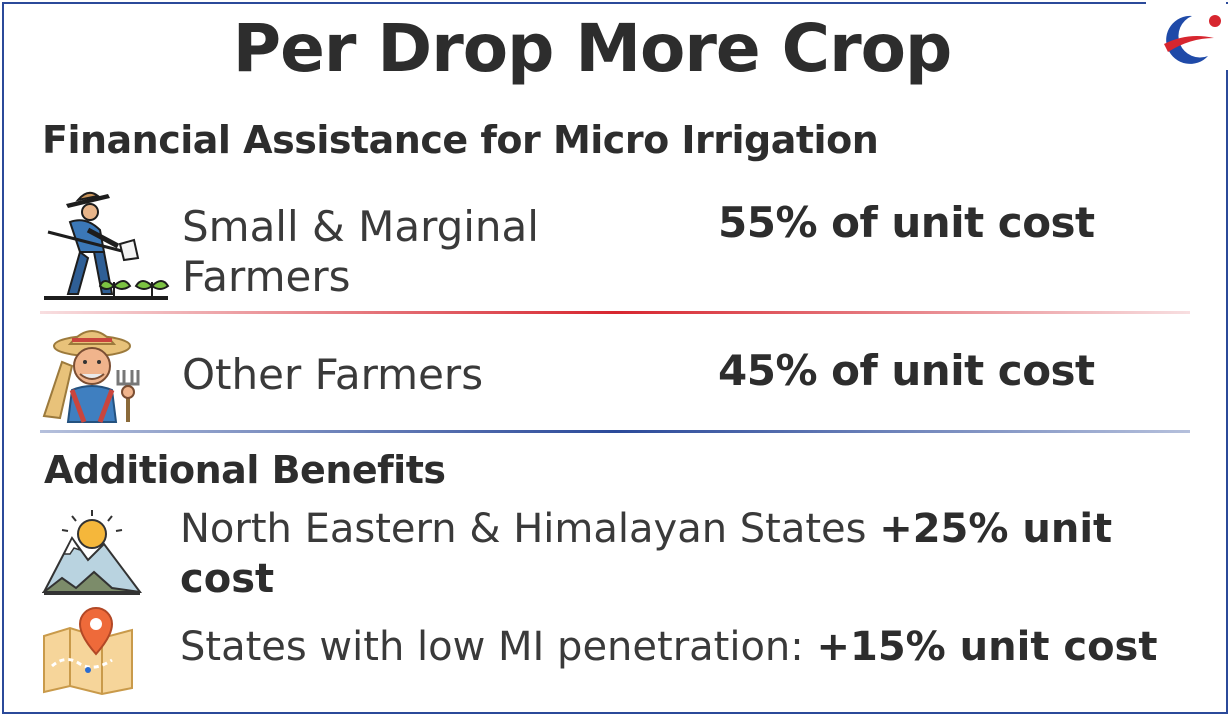  I want to click on row-label-line: Farmers, so click(266, 276).